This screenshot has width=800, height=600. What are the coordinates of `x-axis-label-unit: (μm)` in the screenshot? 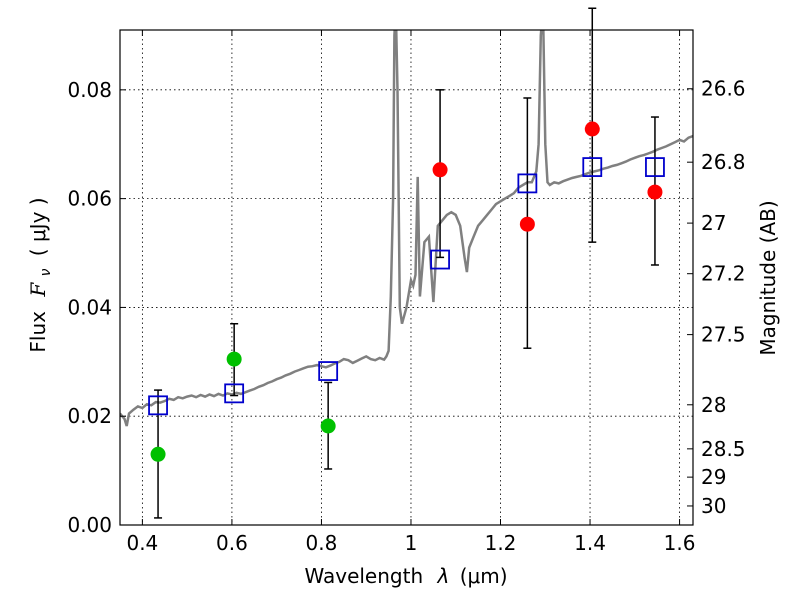 It's located at (484, 576).